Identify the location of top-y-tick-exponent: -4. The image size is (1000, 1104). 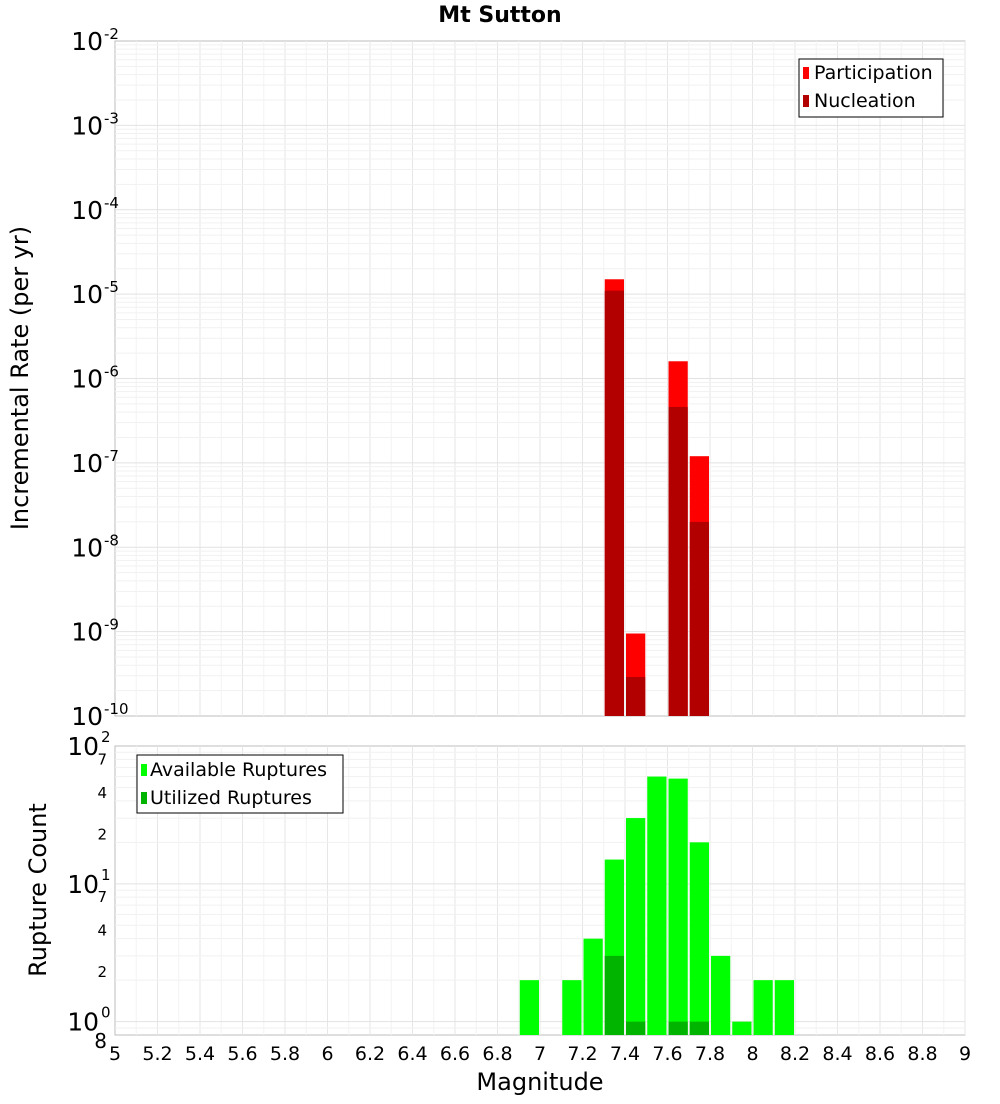
(111, 203).